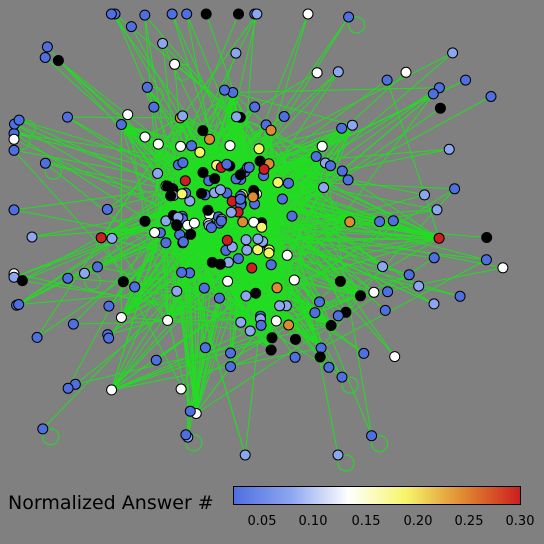 Image resolution: width=544 pixels, height=544 pixels. Describe the element at coordinates (418, 521) in the screenshot. I see `colorbar-tick-4: 0.20` at that location.